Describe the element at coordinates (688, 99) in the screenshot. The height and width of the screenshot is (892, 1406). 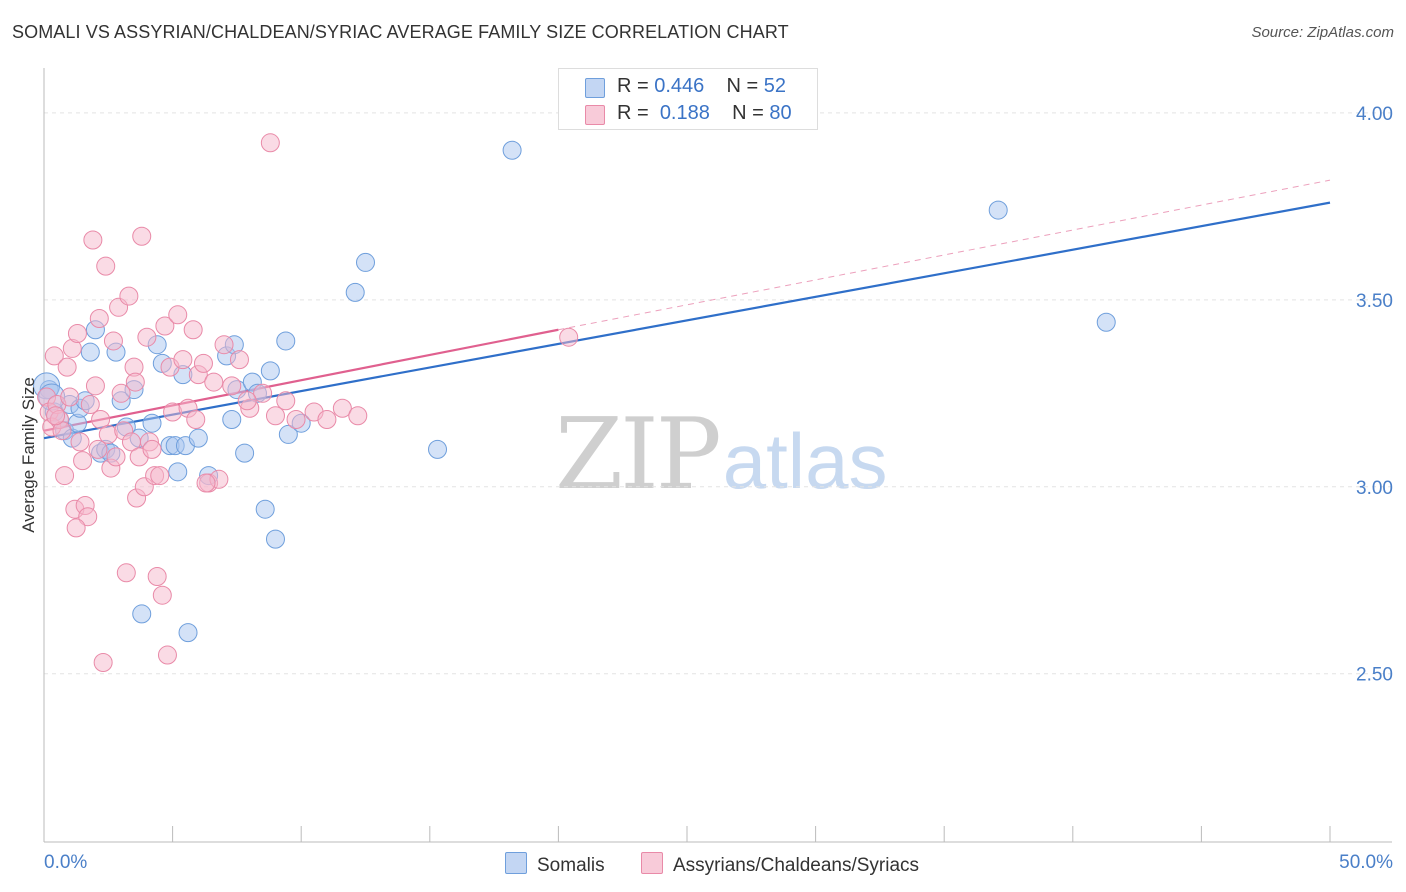
I see `correlation-legend: R = 0.446 N = 52 R = 0.188 N = 80` at that location.